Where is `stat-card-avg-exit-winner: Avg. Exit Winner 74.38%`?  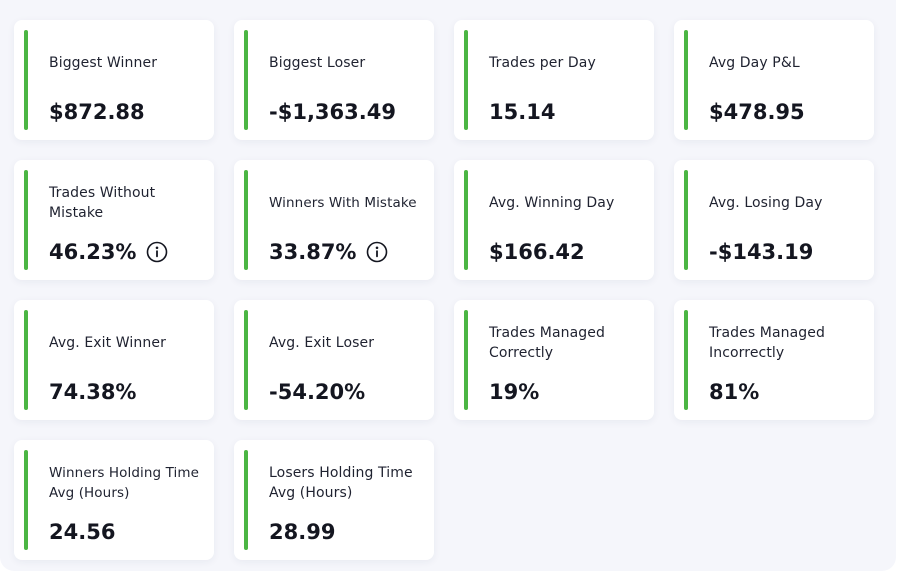 stat-card-avg-exit-winner: Avg. Exit Winner 74.38% is located at coordinates (114, 360).